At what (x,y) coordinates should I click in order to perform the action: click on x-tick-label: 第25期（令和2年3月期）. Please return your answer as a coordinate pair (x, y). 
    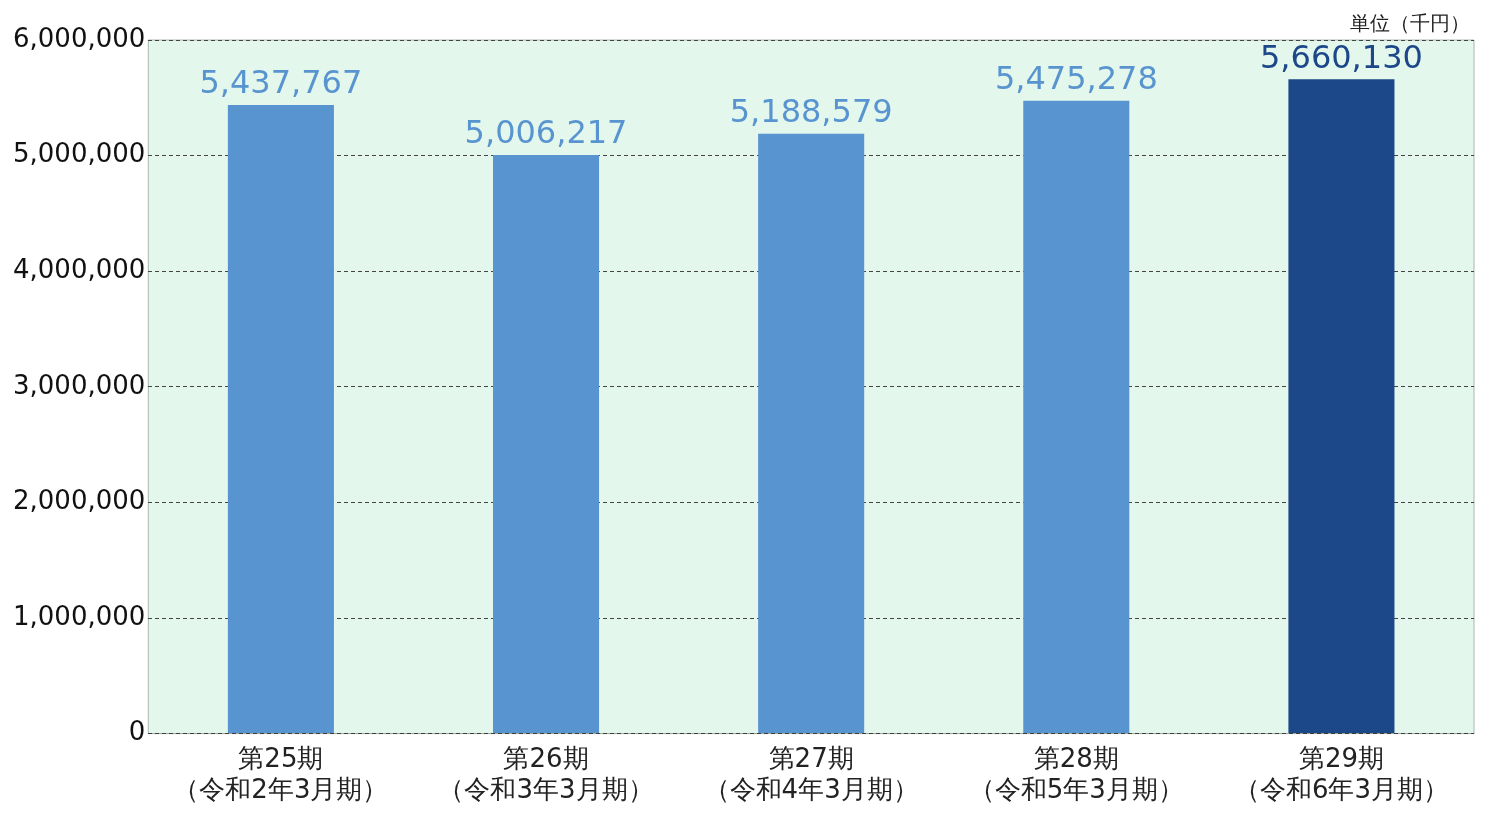
    Looking at the image, I should click on (281, 773).